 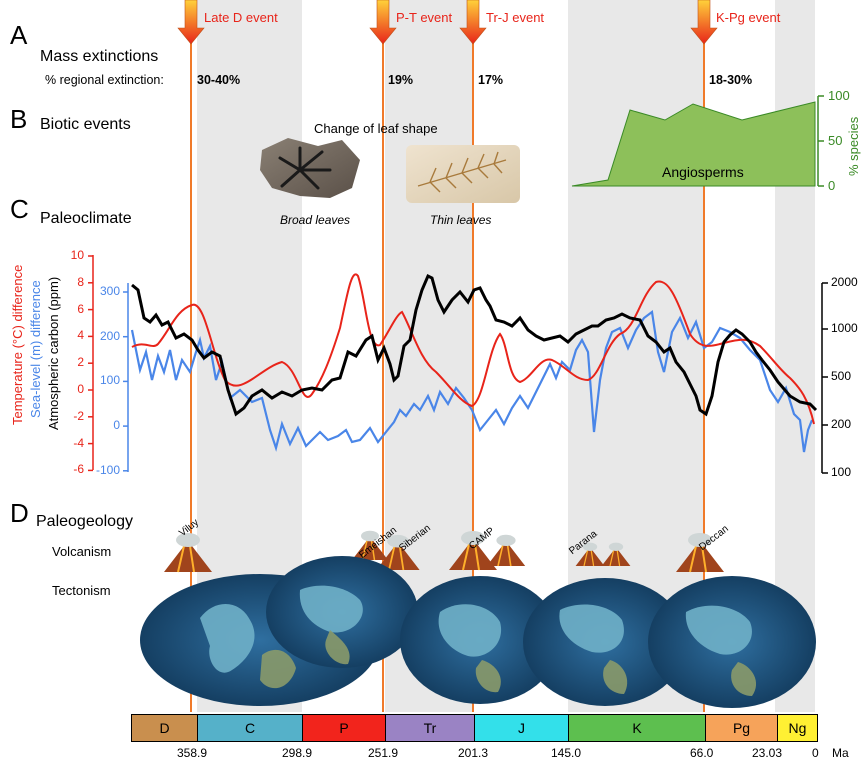 What do you see at coordinates (835, 140) in the screenshot?
I see `species-tick-label-50: 50` at bounding box center [835, 140].